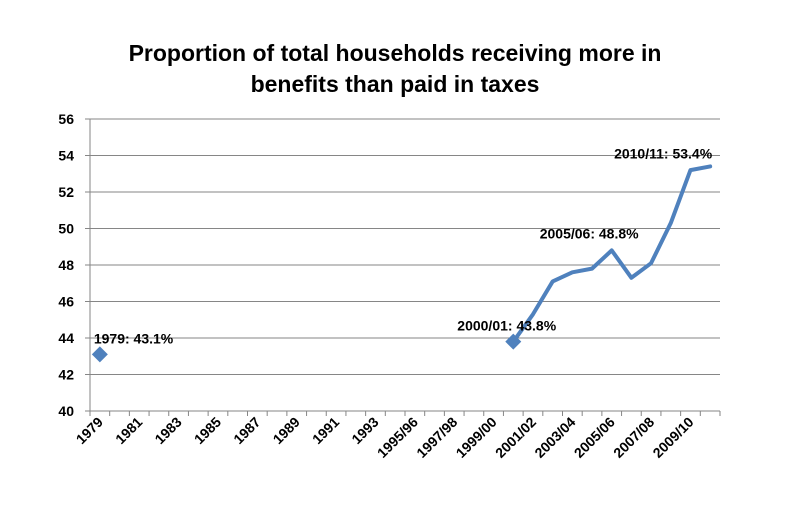 Image resolution: width=790 pixels, height=508 pixels. What do you see at coordinates (589, 233) in the screenshot?
I see `data-label: 2005/06: 48.8%` at bounding box center [589, 233].